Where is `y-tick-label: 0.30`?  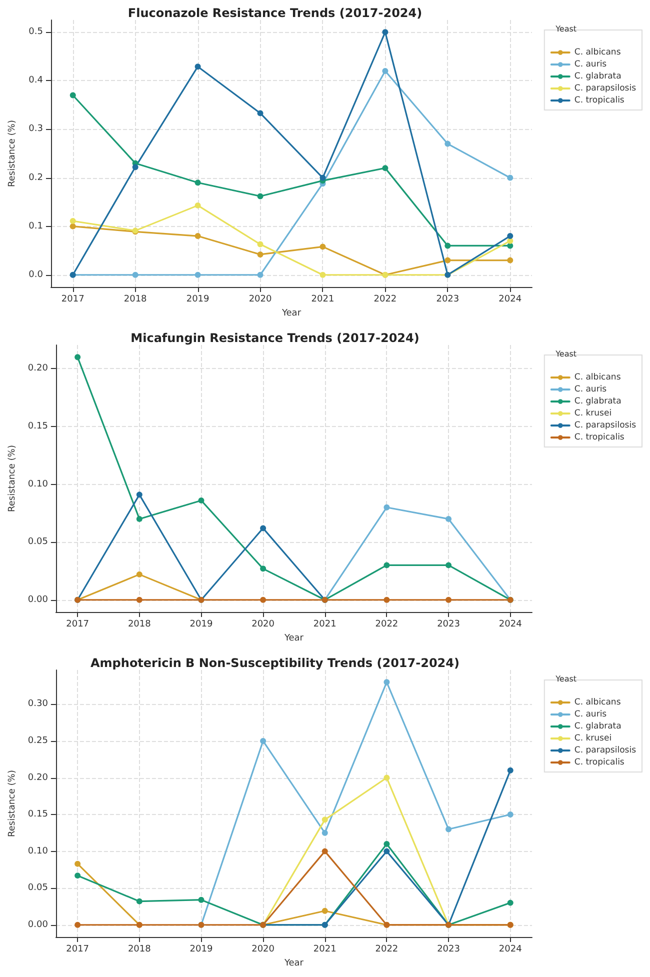 y-tick-label: 0.30 is located at coordinates (38, 704).